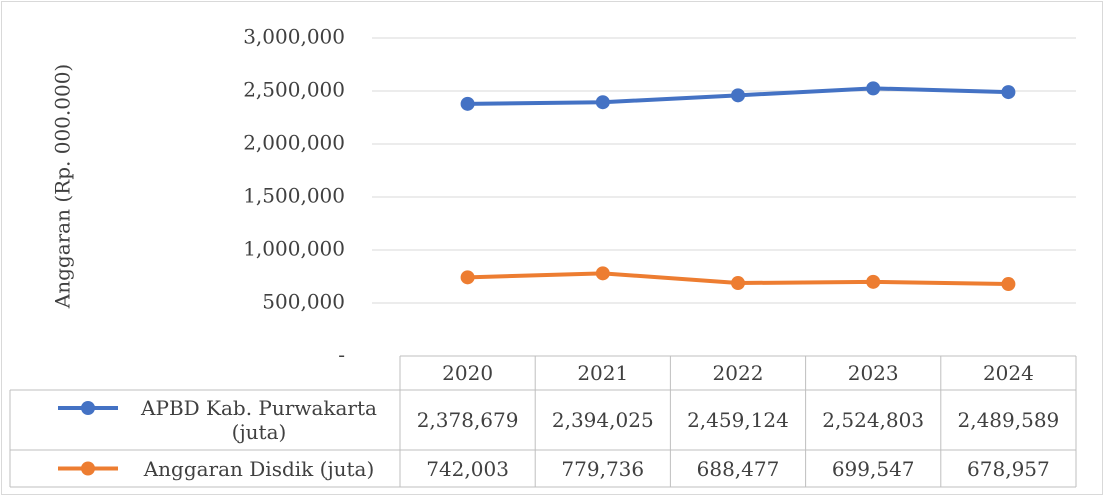 The width and height of the screenshot is (1105, 497). I want to click on data-label: 688,477, so click(738, 468).